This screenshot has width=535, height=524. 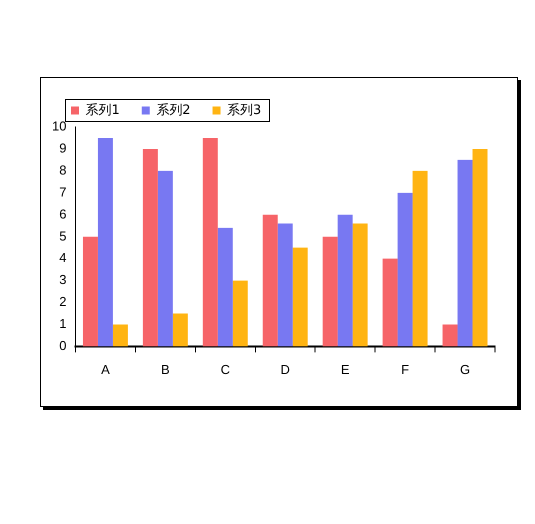 What do you see at coordinates (62, 170) in the screenshot?
I see `y-tick-label: 8` at bounding box center [62, 170].